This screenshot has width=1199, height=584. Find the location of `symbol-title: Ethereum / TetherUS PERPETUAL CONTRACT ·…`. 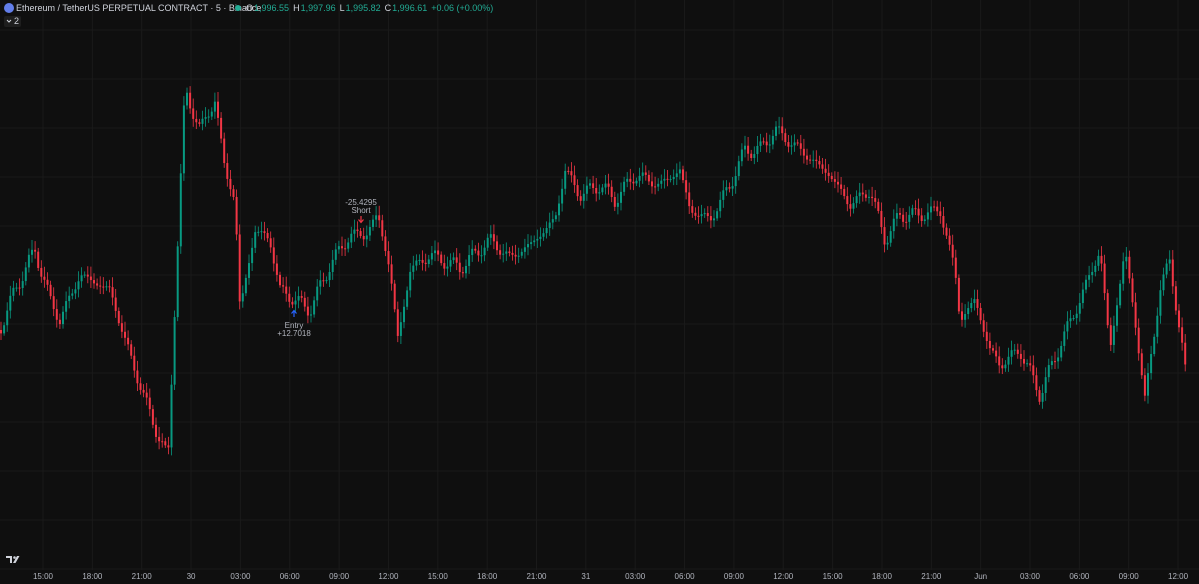

symbol-title: Ethereum / TetherUS PERPETUAL CONTRACT ·… is located at coordinates (138, 8).